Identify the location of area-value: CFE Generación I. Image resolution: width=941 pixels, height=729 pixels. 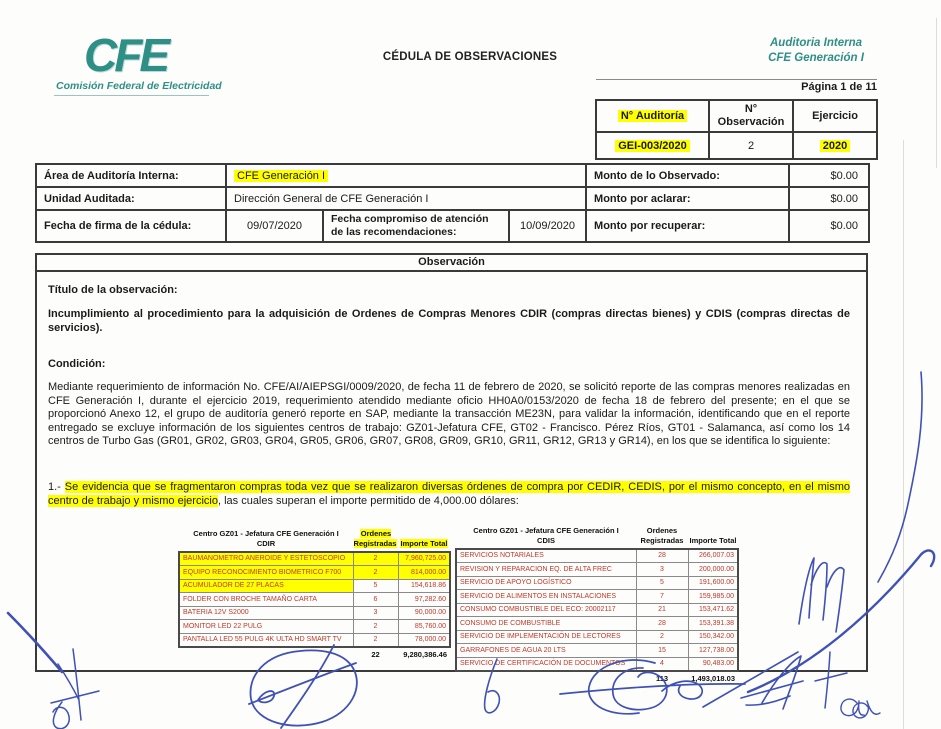
(406, 175).